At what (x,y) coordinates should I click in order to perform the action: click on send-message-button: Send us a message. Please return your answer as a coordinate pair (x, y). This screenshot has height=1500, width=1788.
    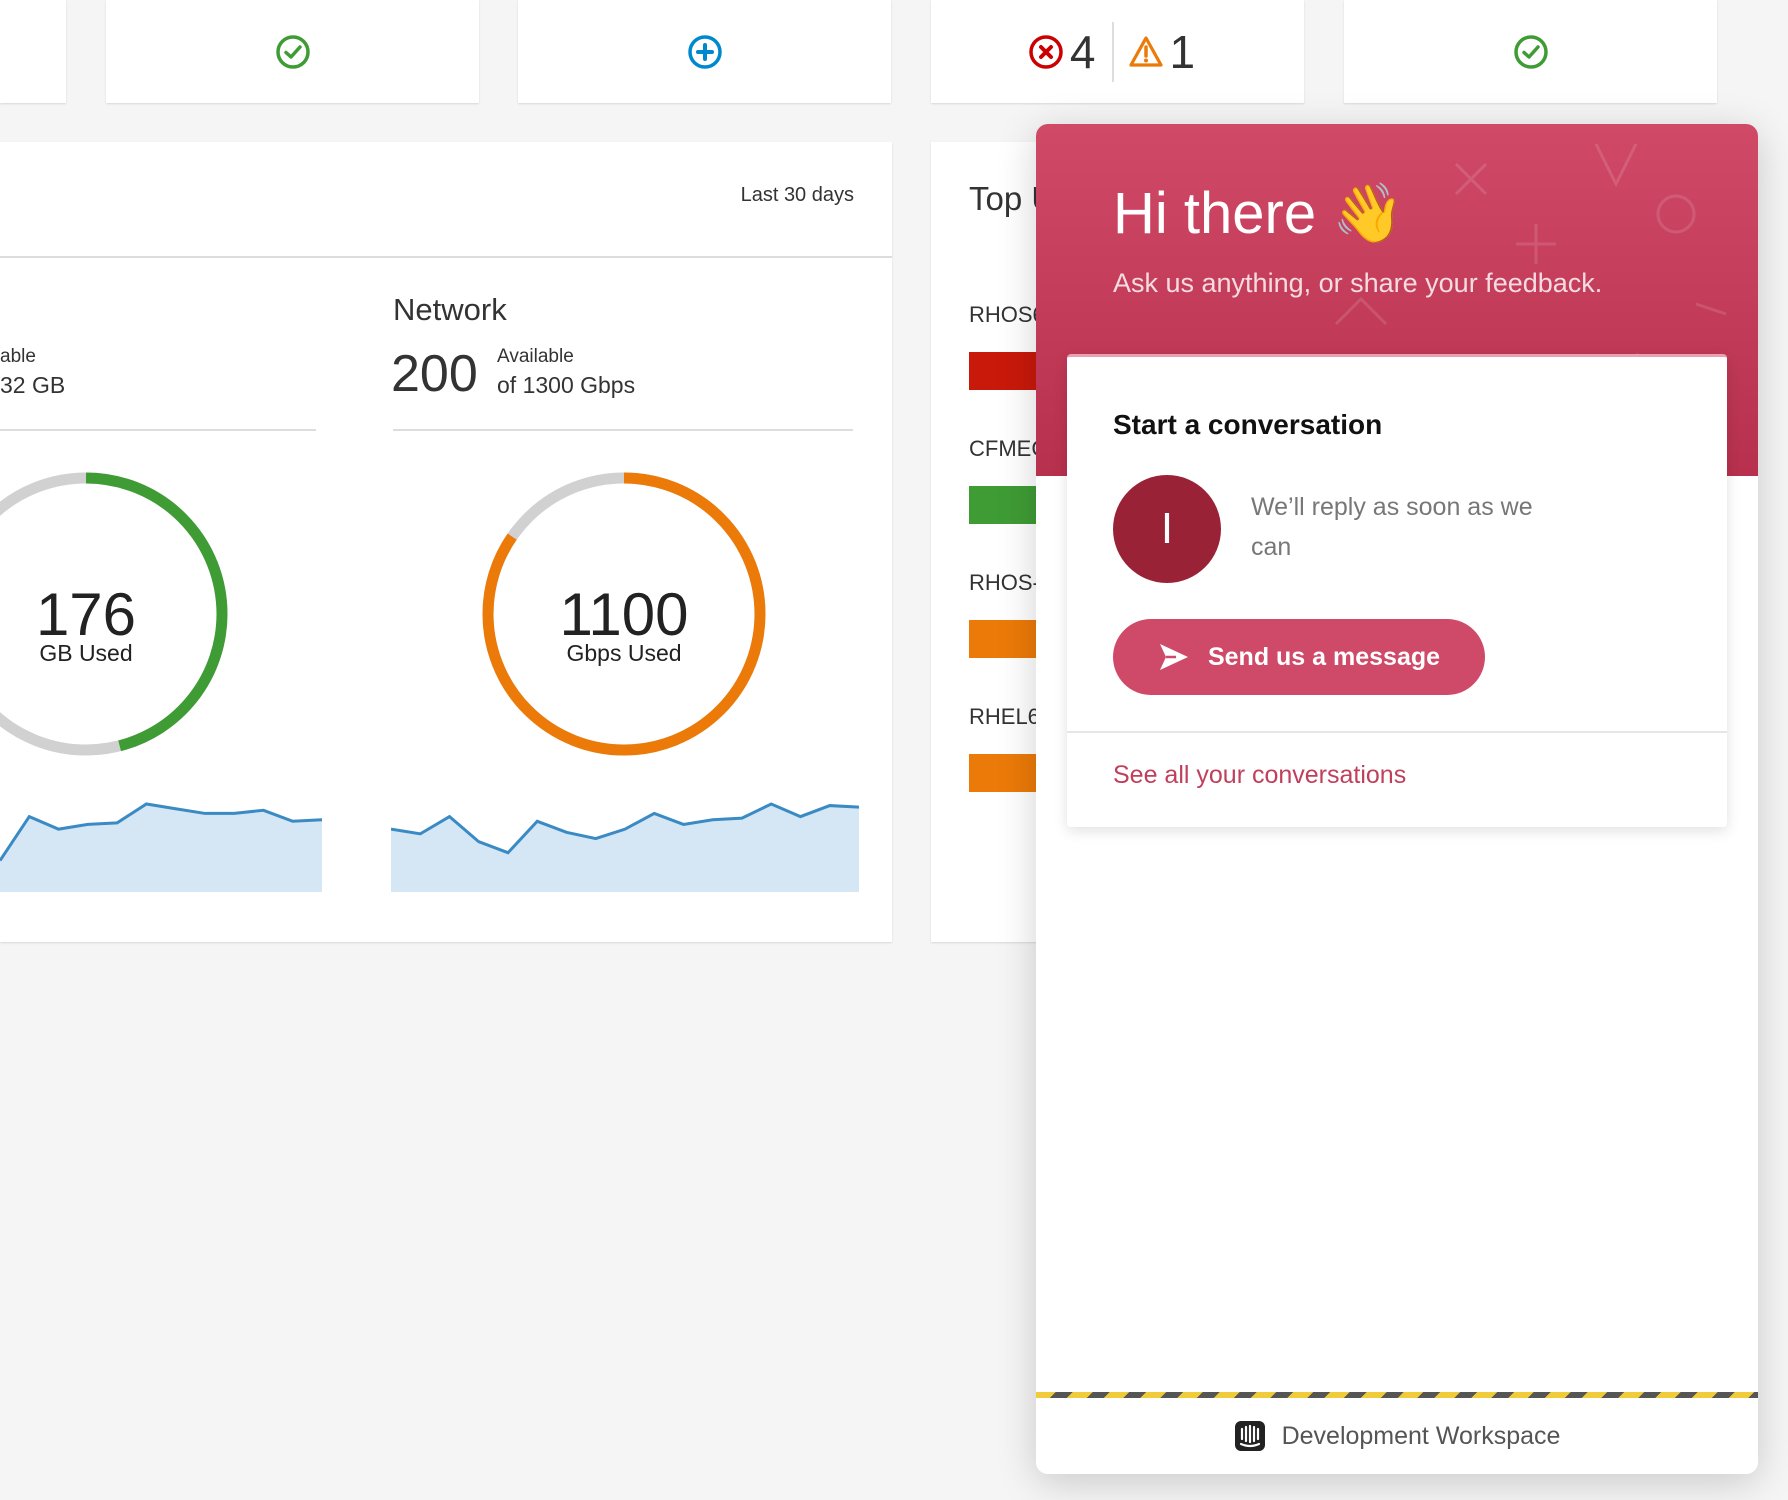
    Looking at the image, I should click on (1299, 657).